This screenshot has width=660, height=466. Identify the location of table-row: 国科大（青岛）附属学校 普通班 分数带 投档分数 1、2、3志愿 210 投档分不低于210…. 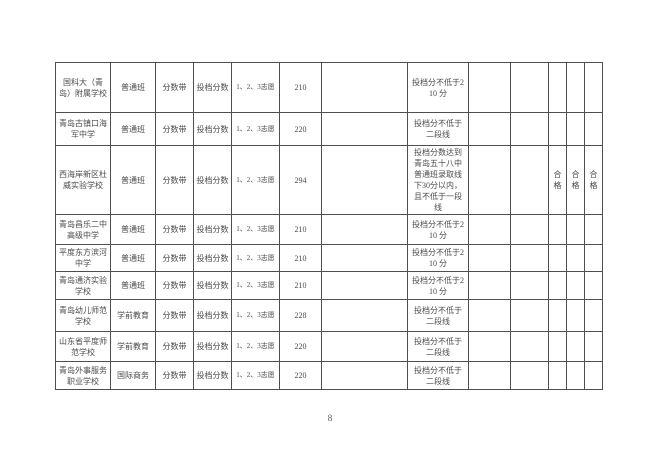
(329, 87).